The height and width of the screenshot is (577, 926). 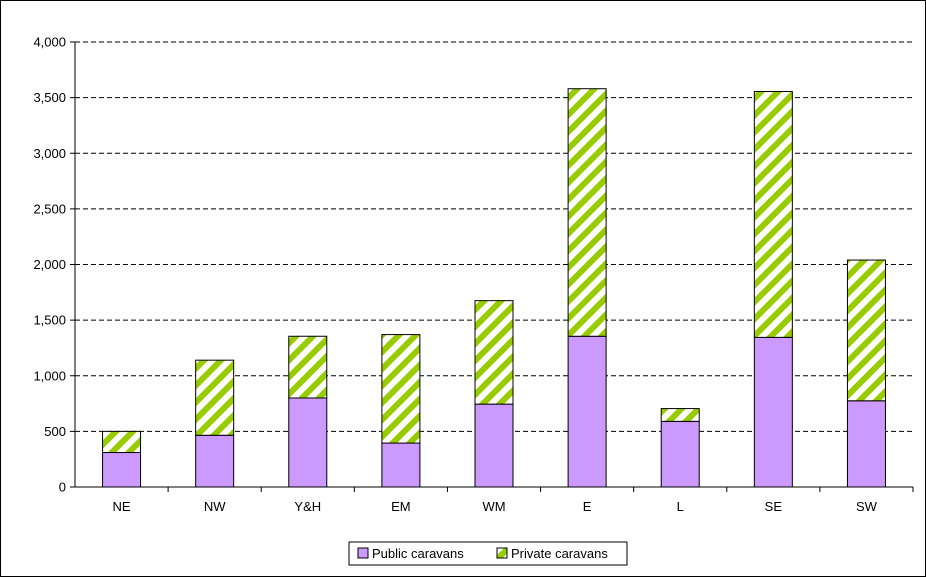 I want to click on legend: Public caravans Private caravans, so click(x=488, y=553).